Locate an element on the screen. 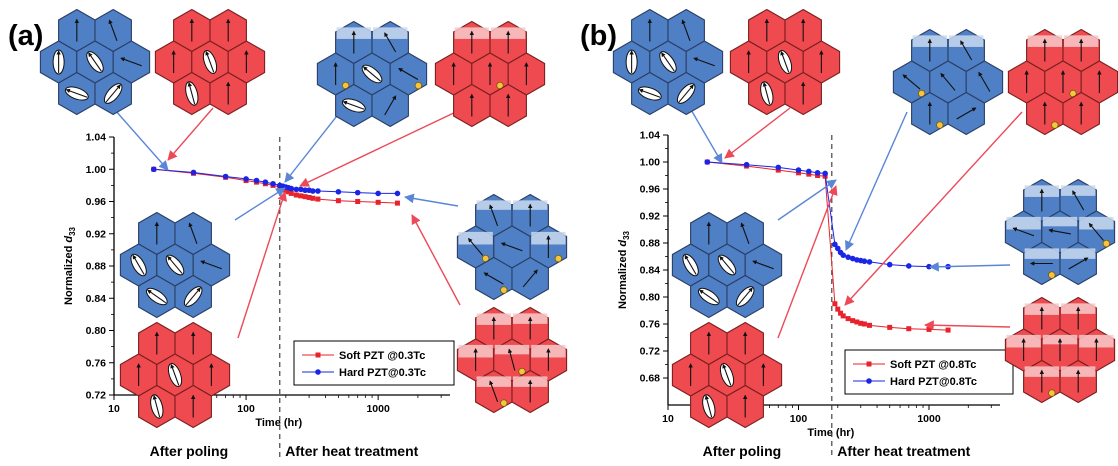  legend-label: Soft PZT @0.3Tc is located at coordinates (382, 356).